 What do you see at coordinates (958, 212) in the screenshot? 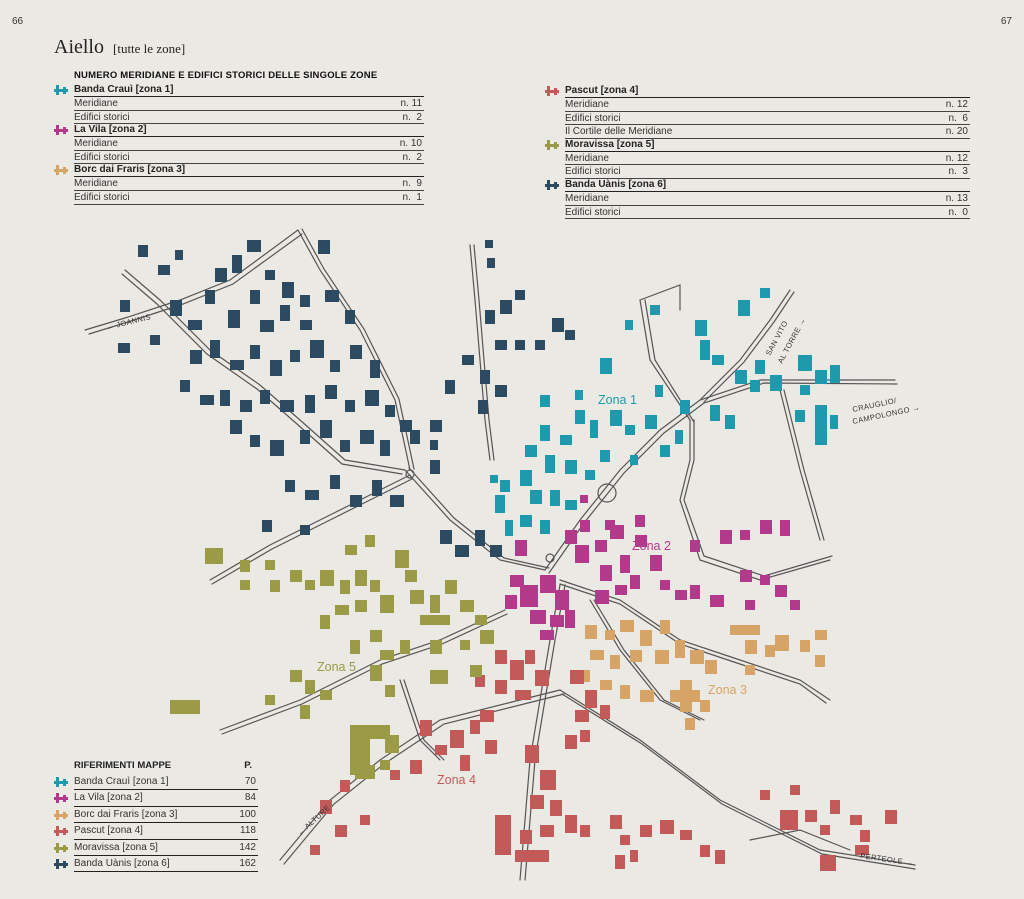
I see `stats-row-value: n. 0` at bounding box center [958, 212].